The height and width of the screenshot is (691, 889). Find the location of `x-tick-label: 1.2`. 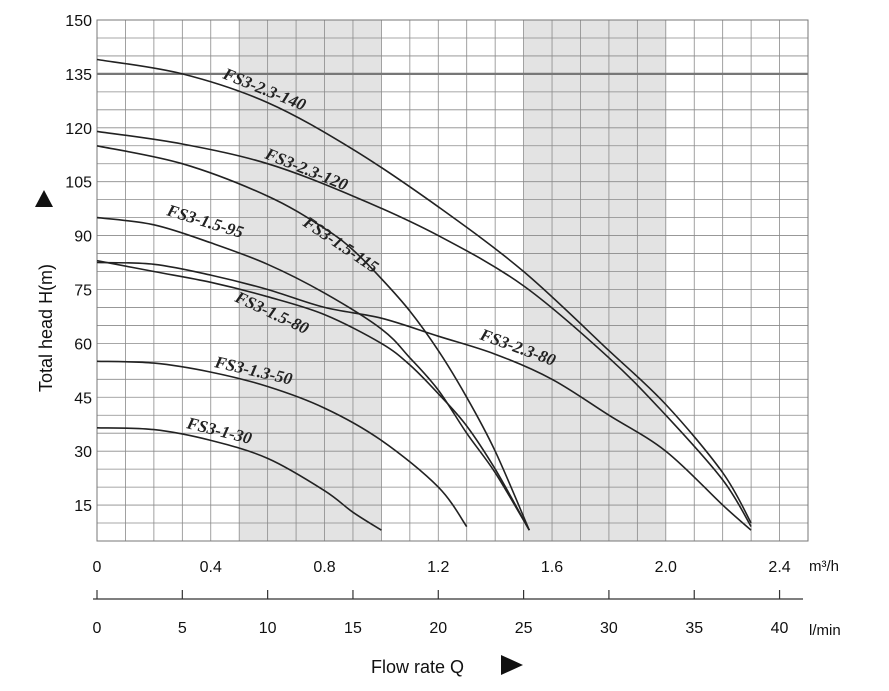

x-tick-label: 1.2 is located at coordinates (438, 567).